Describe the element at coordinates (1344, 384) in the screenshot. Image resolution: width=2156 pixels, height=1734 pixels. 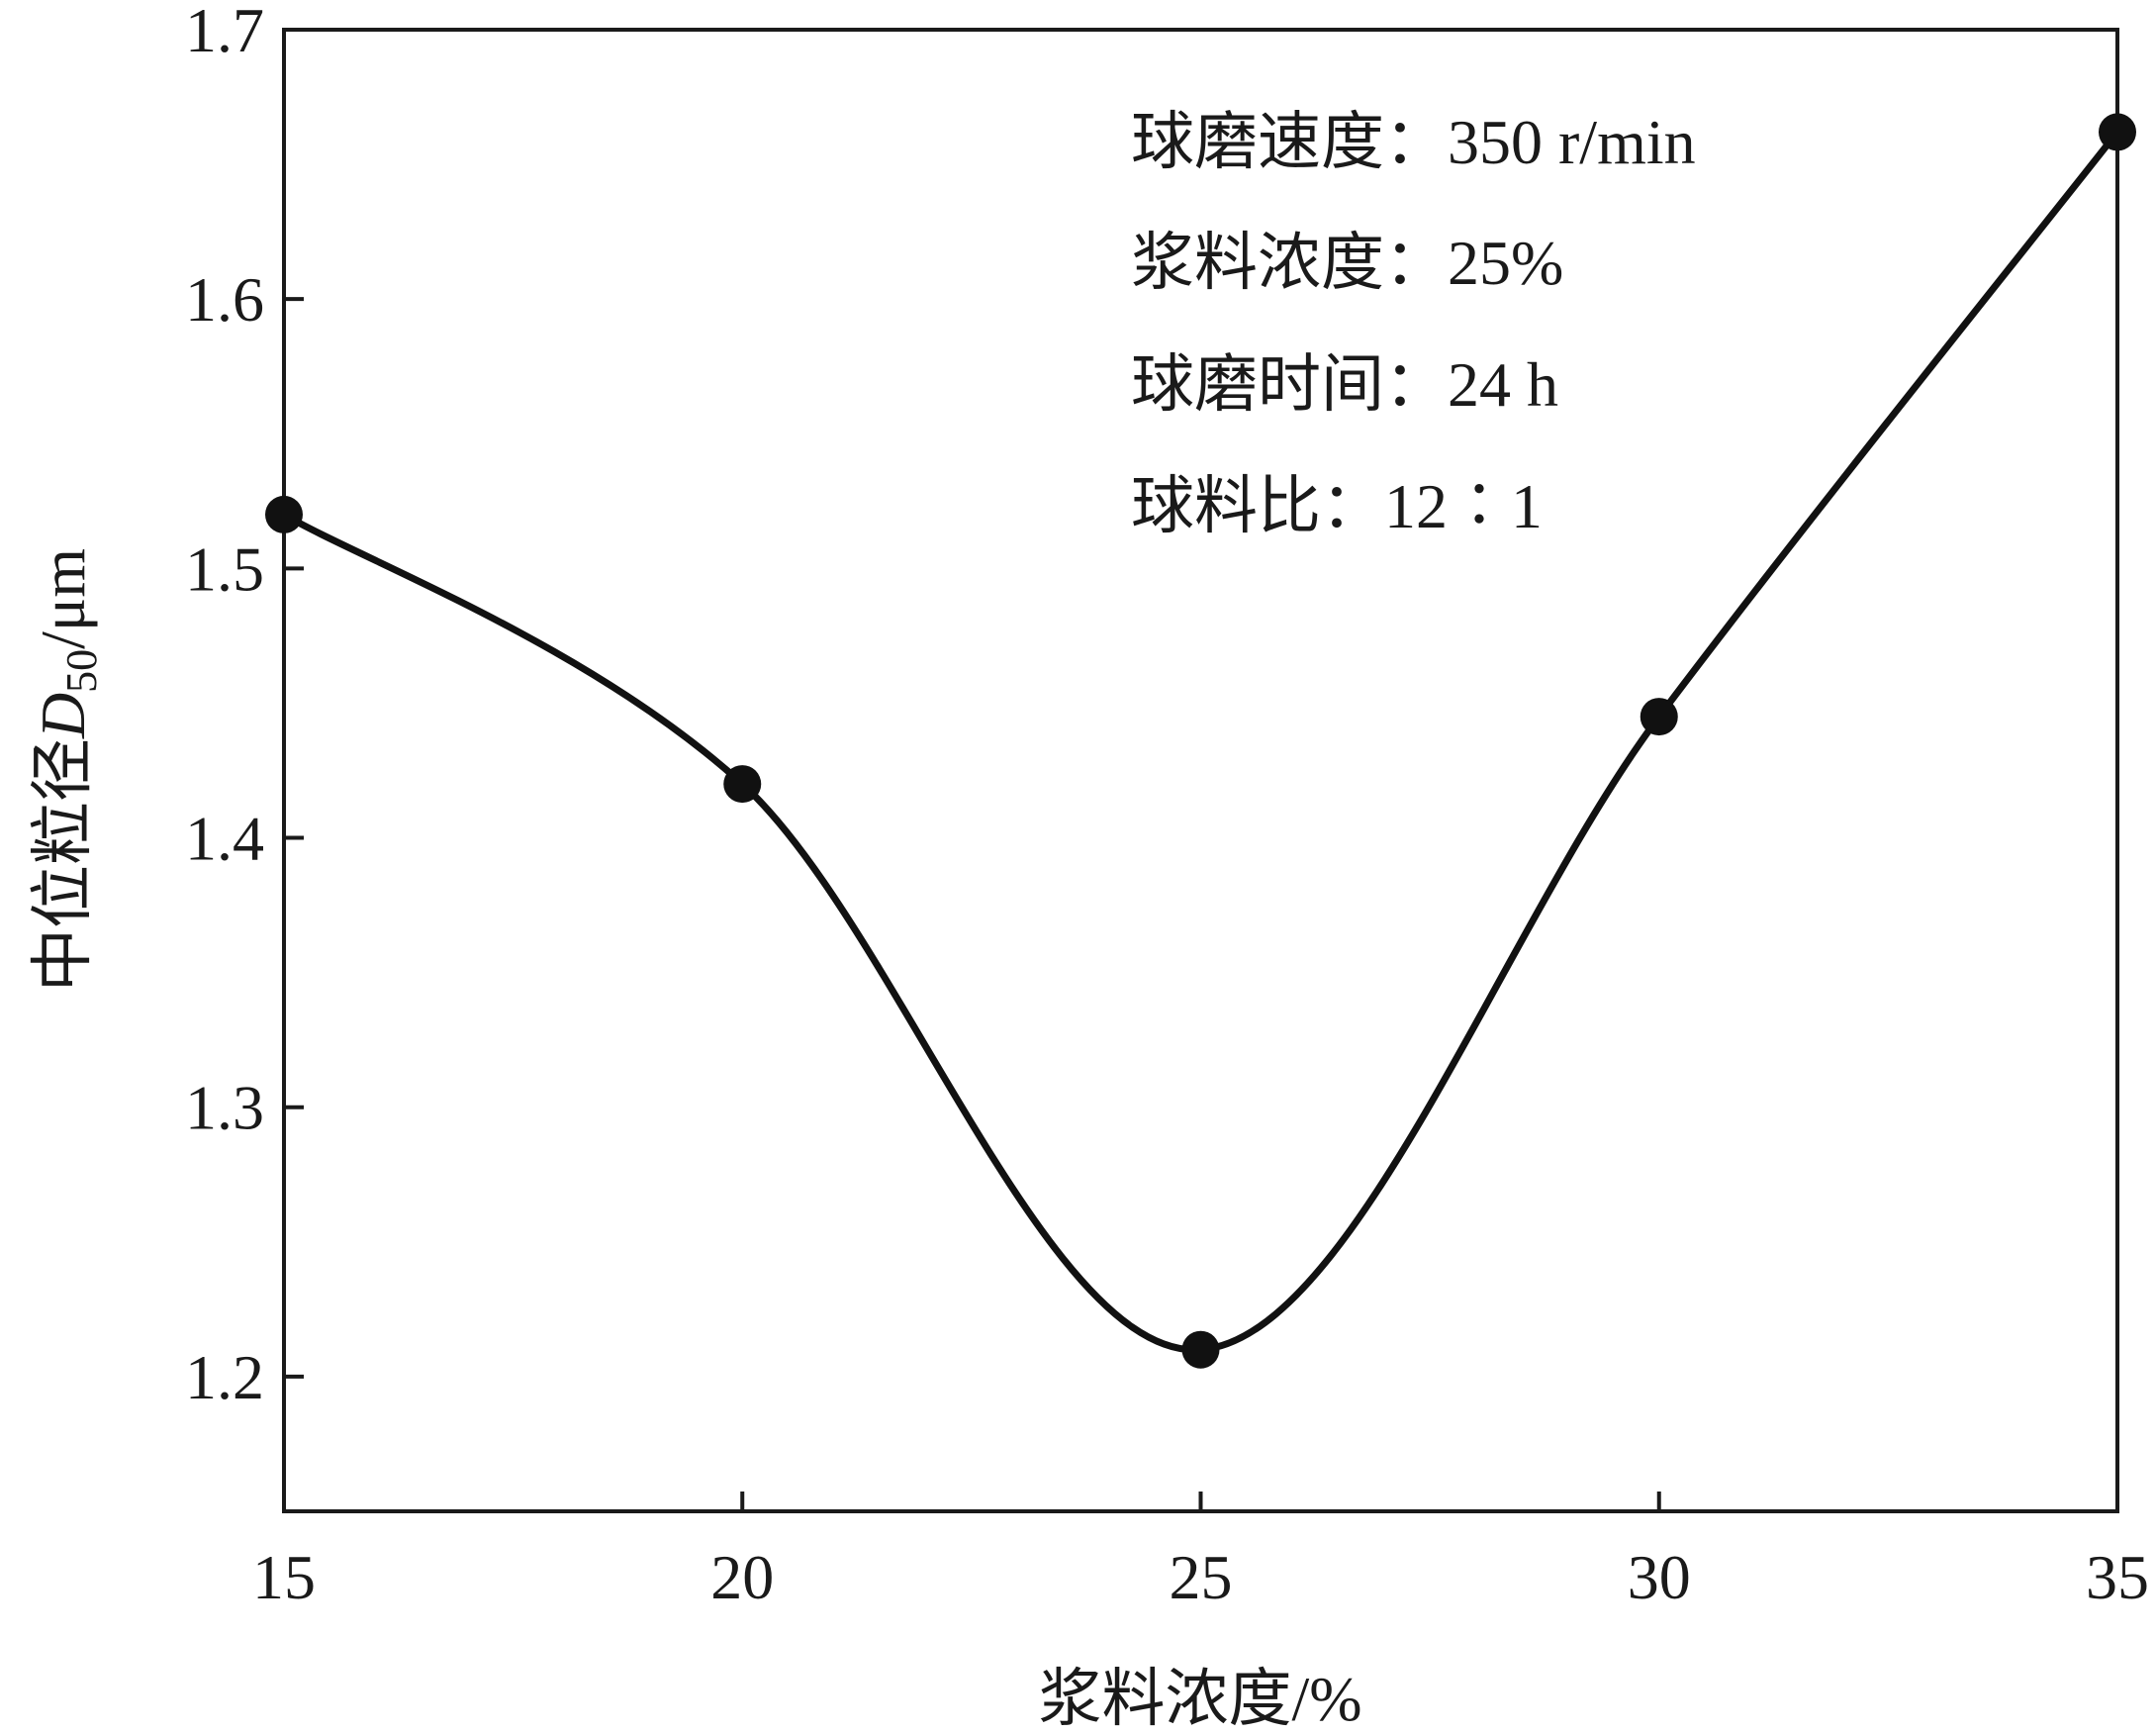
I see `annotation-line-3: 球磨时间：24 h` at that location.